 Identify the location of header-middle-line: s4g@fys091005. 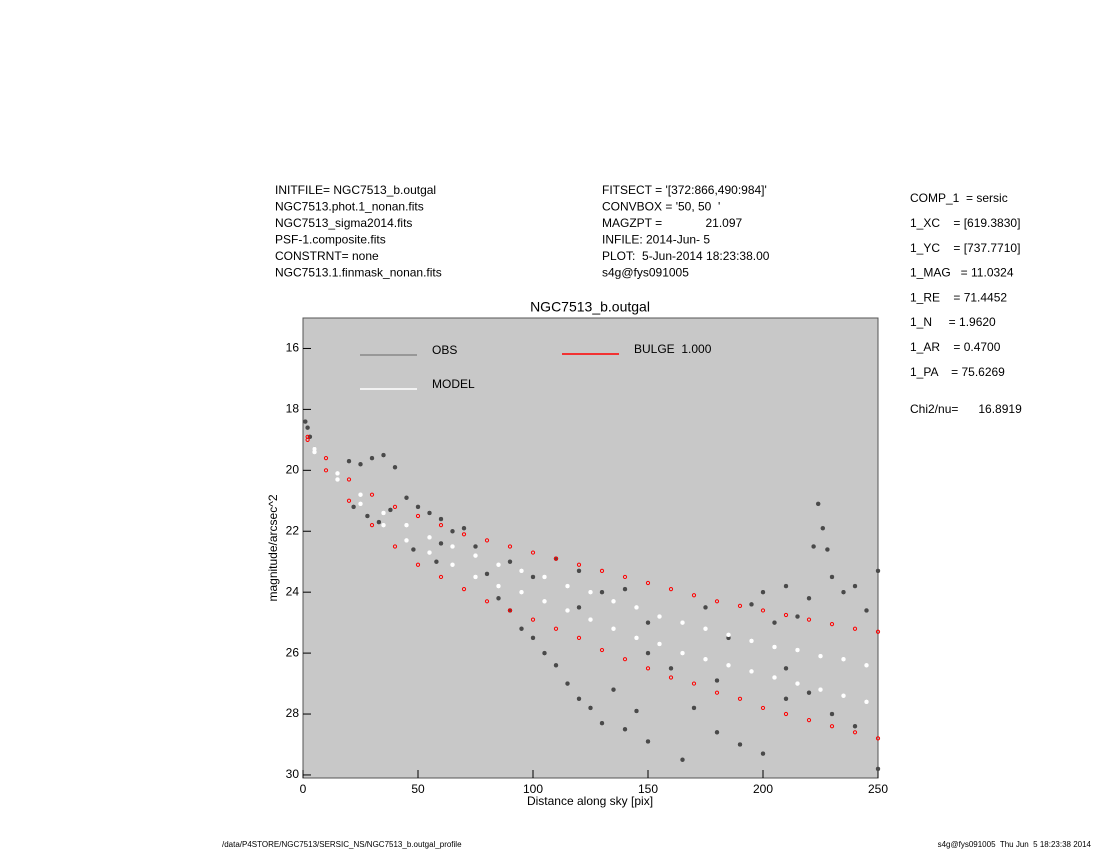
(645, 273).